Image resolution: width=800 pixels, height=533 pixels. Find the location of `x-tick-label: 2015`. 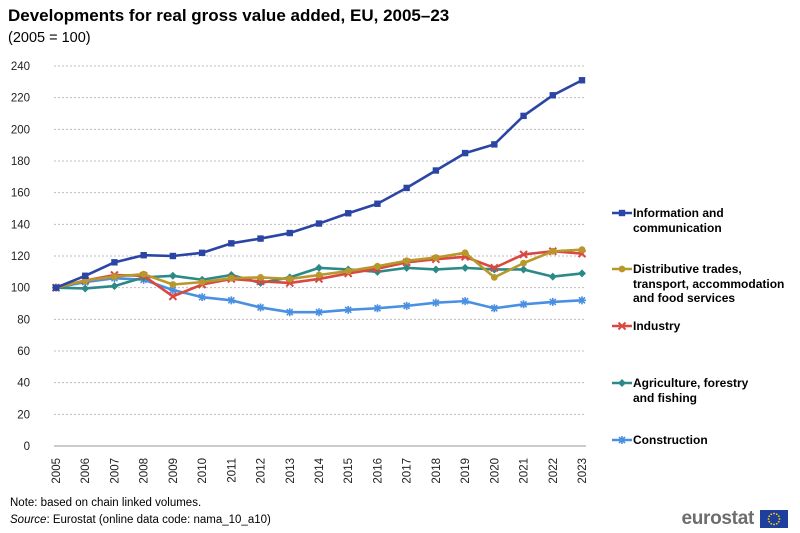

x-tick-label: 2015 is located at coordinates (349, 471).